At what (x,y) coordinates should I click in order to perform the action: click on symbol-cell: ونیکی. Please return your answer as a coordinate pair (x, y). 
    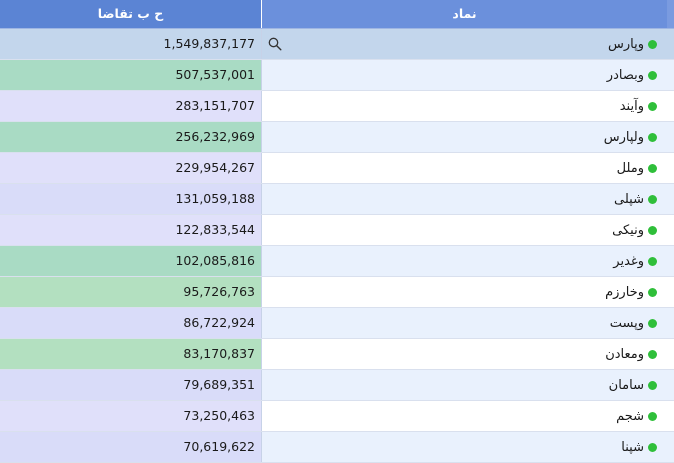
    Looking at the image, I should click on (464, 230).